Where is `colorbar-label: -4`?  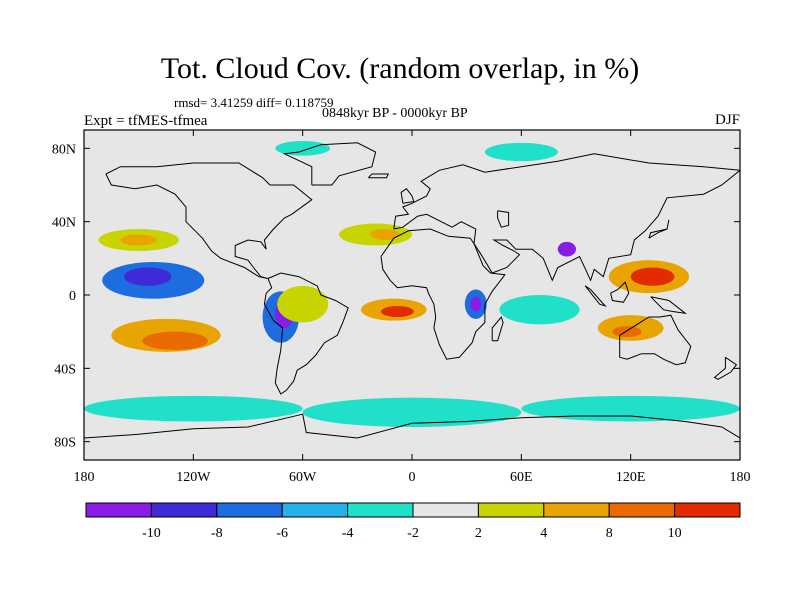 colorbar-label: -4 is located at coordinates (348, 533).